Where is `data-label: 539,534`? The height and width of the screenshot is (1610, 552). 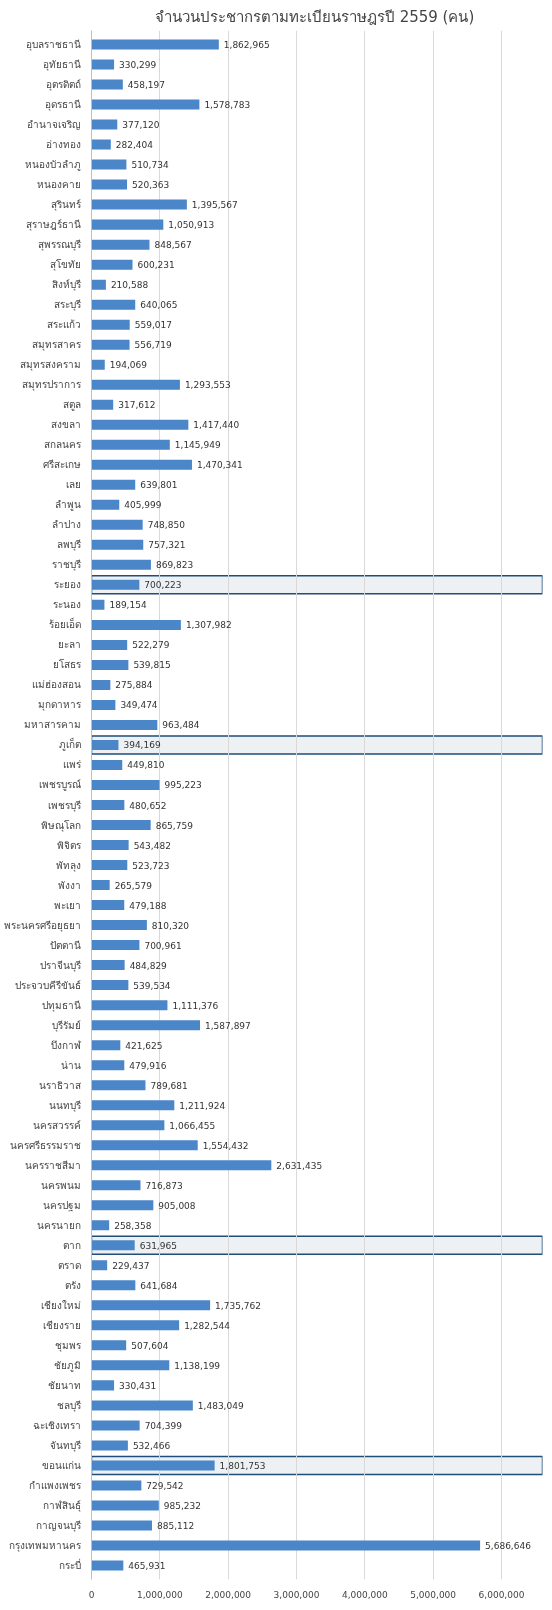
data-label: 539,534 is located at coordinates (152, 985).